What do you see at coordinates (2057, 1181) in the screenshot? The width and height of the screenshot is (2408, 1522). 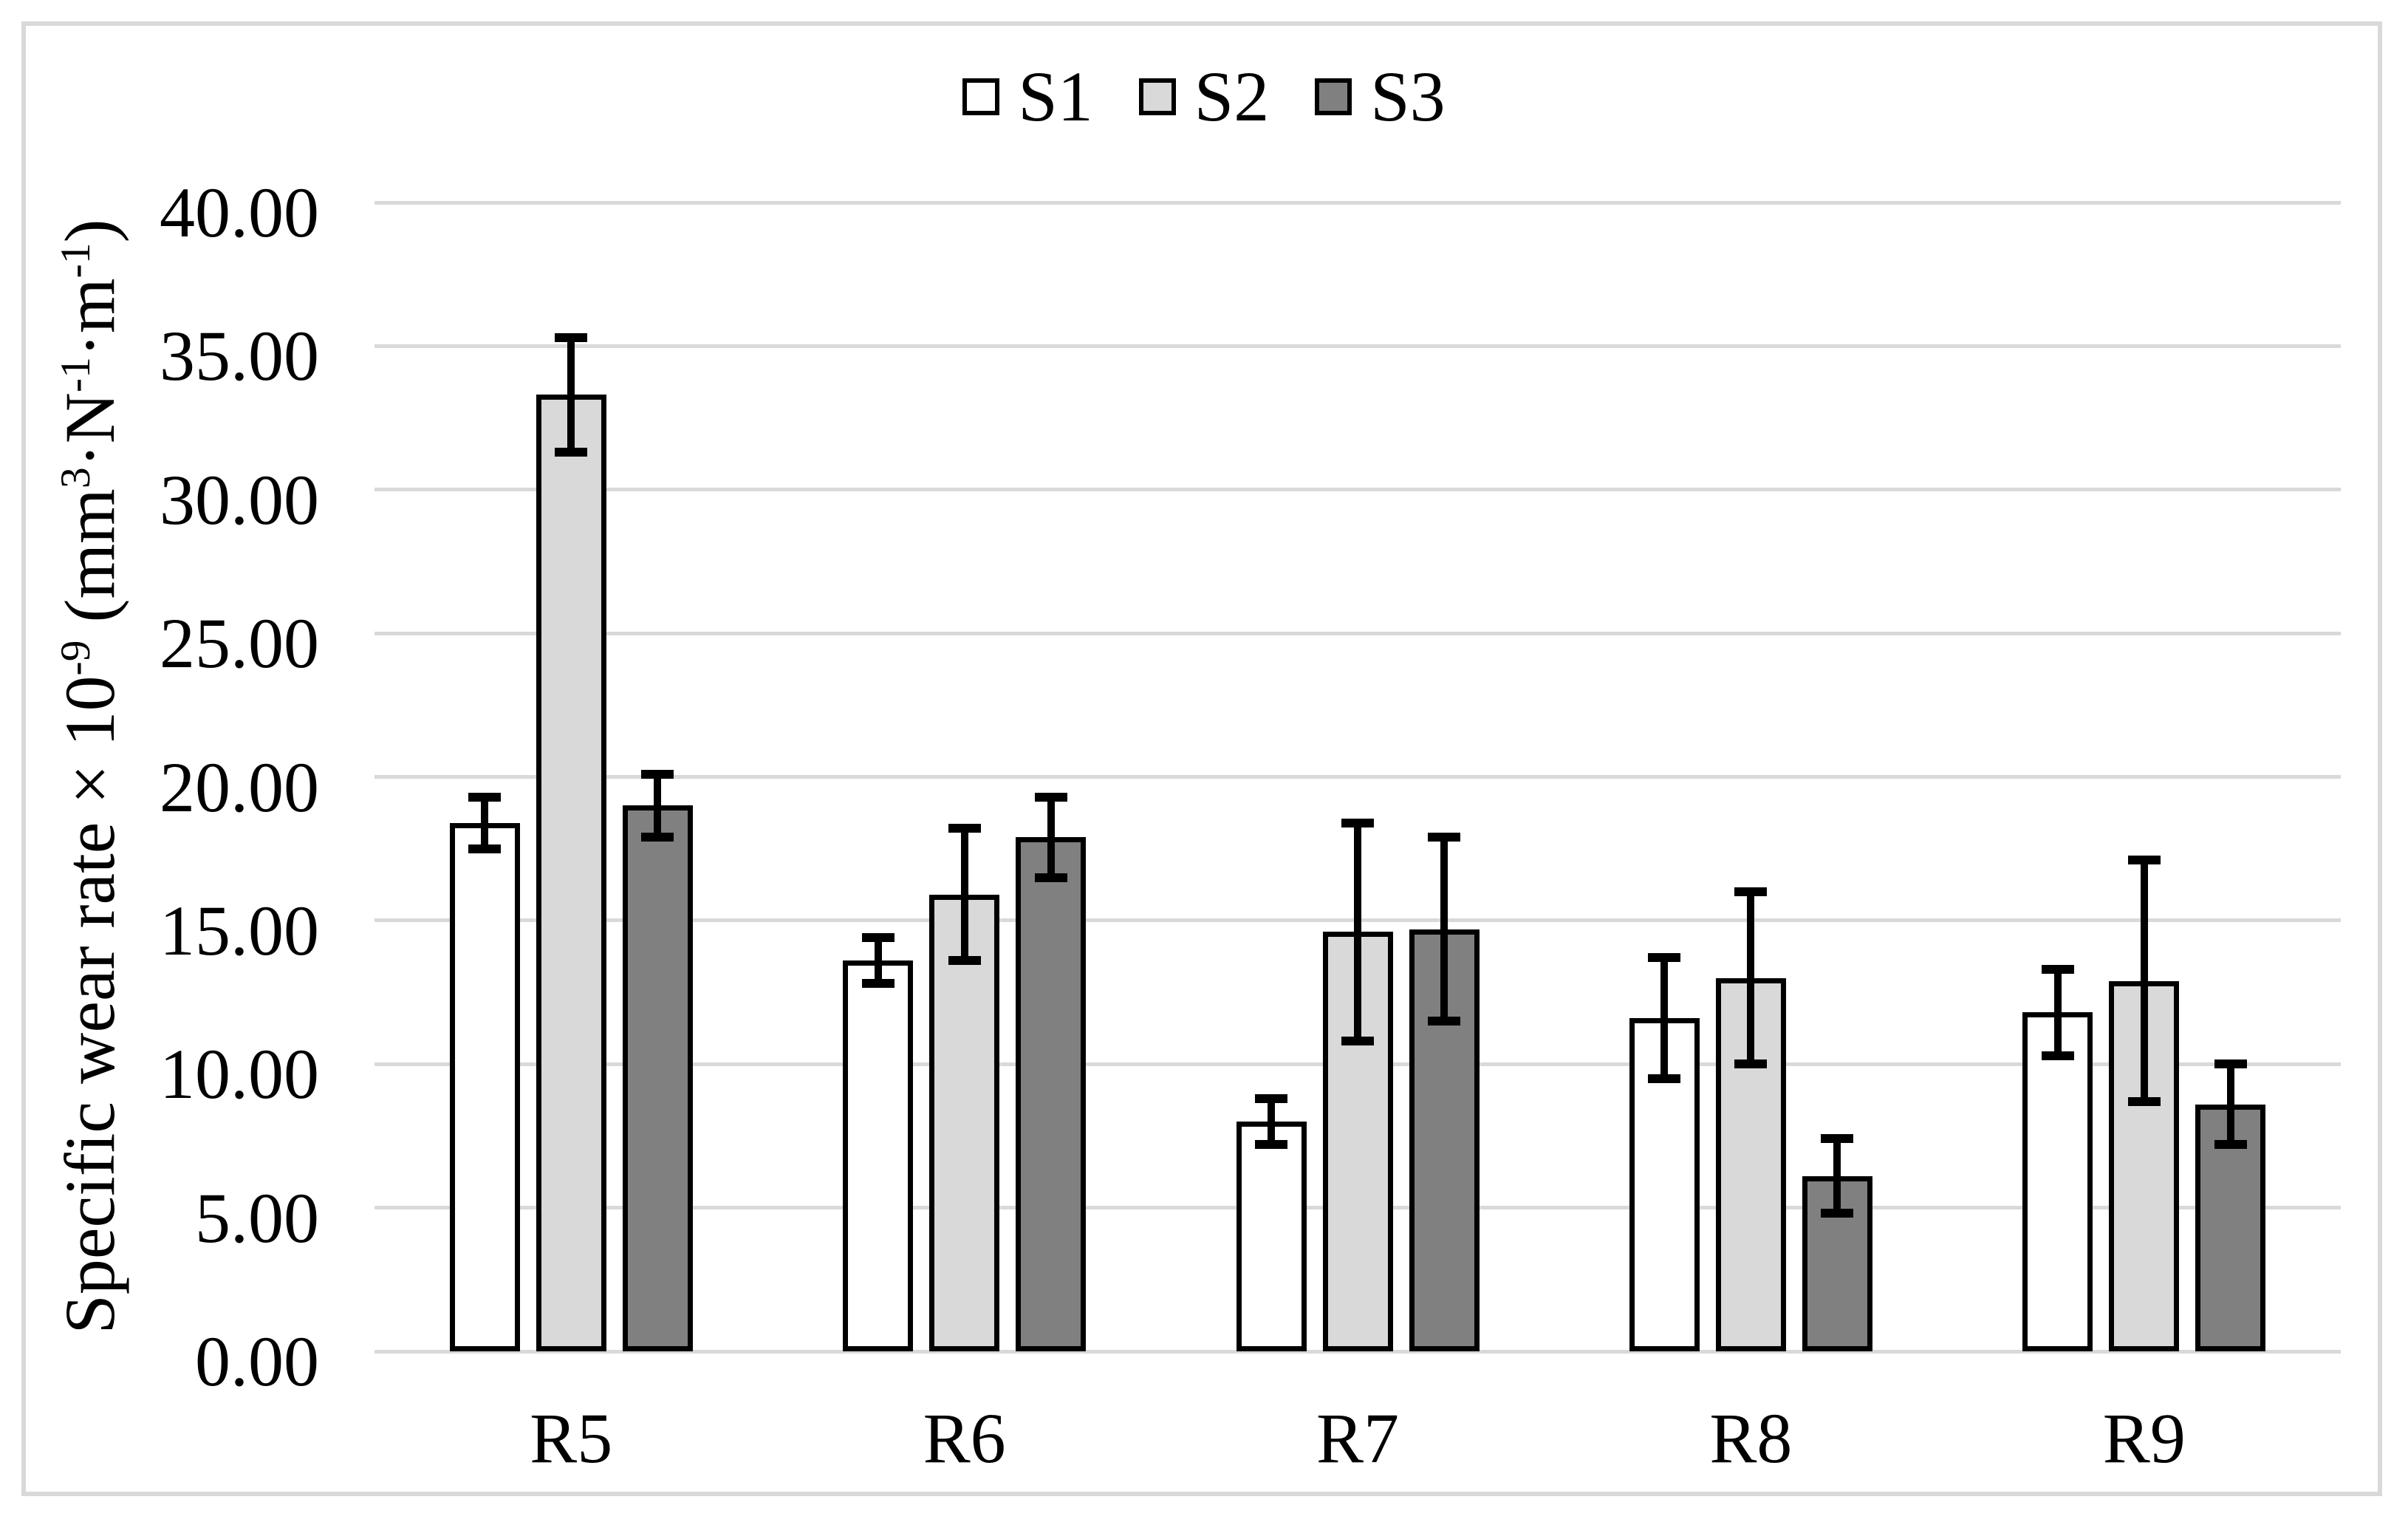 I see `bar-R9-S1` at bounding box center [2057, 1181].